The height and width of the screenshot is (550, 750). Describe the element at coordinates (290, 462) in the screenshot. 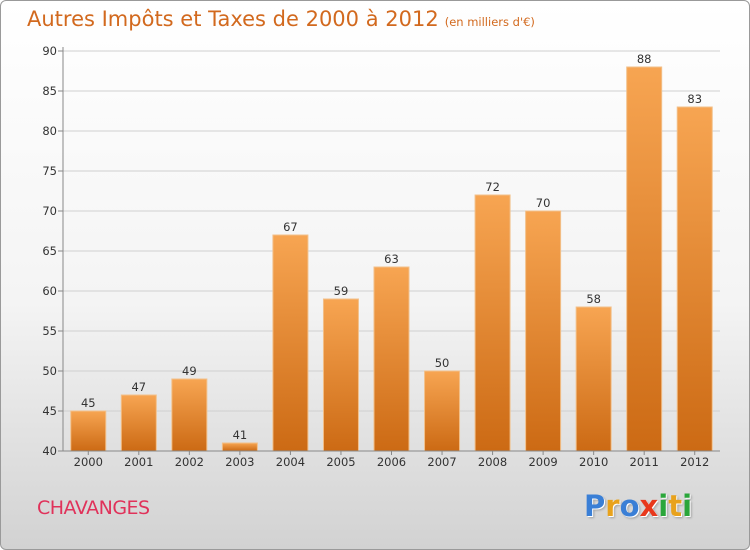

I see `x-tick-label: 2004` at that location.